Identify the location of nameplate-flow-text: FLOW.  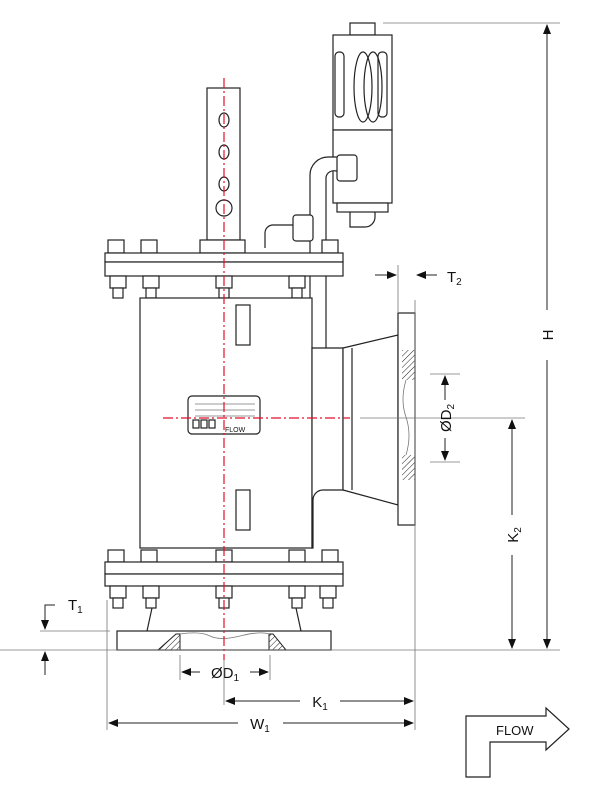
(235, 430).